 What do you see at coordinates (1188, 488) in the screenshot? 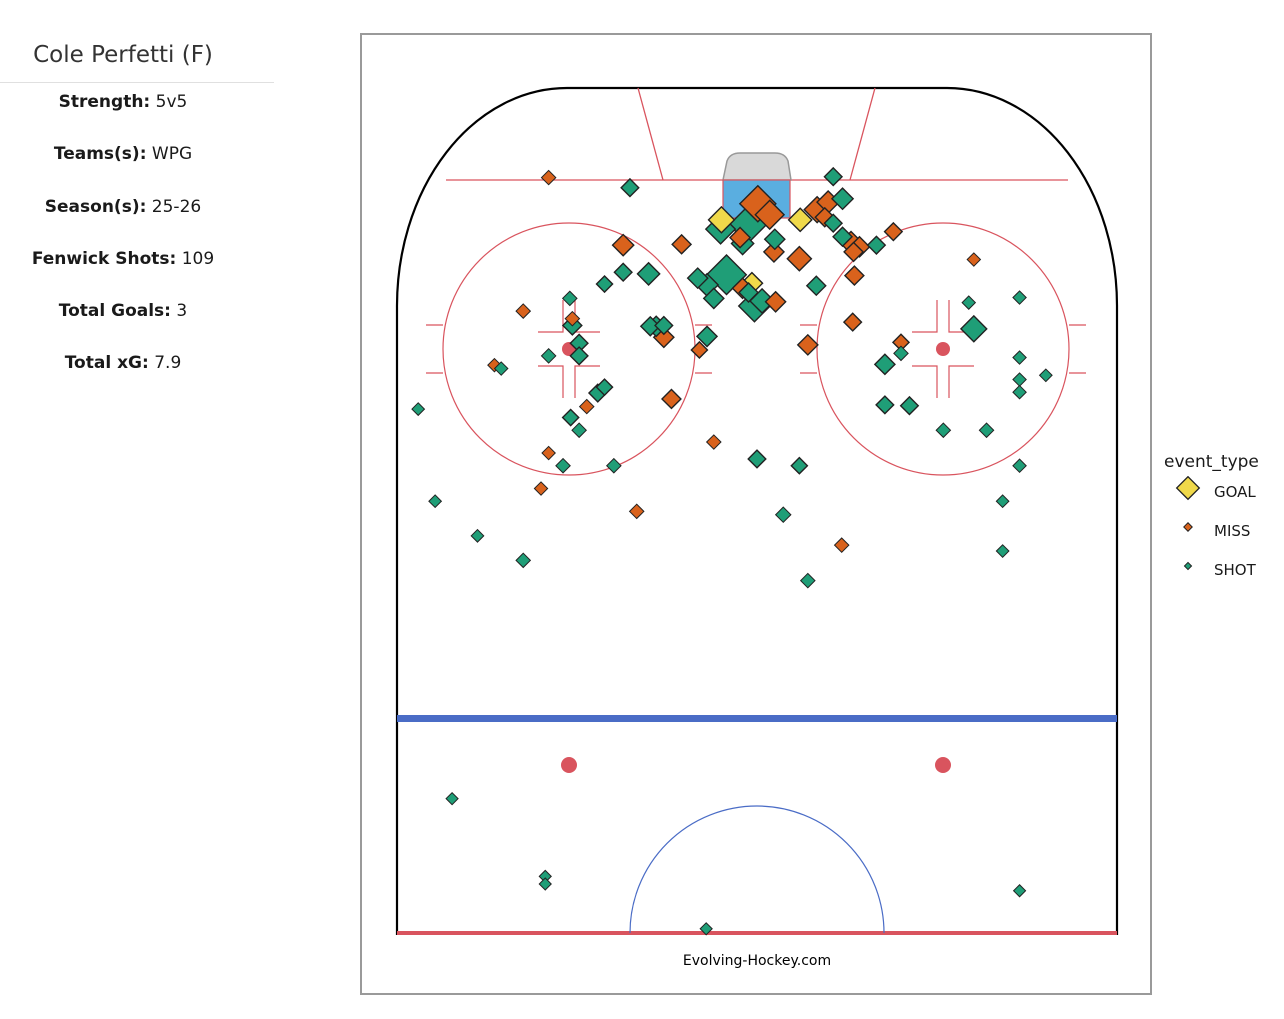
I see `goal-marker-icon` at bounding box center [1188, 488].